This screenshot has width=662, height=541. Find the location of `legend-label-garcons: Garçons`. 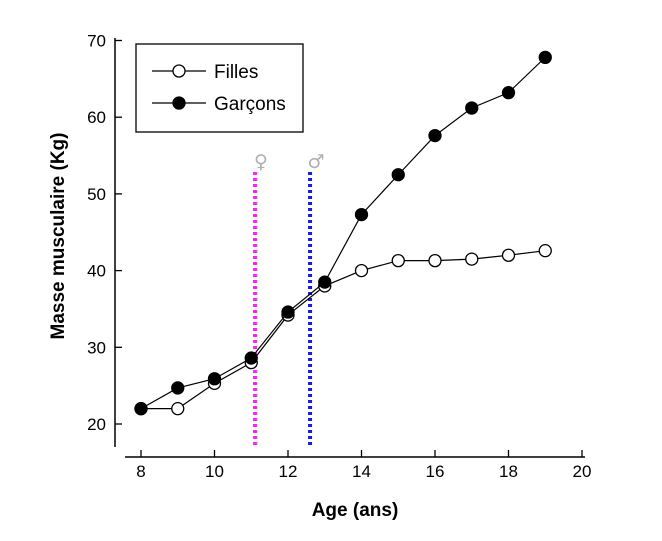

legend-label-garcons: Garçons is located at coordinates (250, 104).